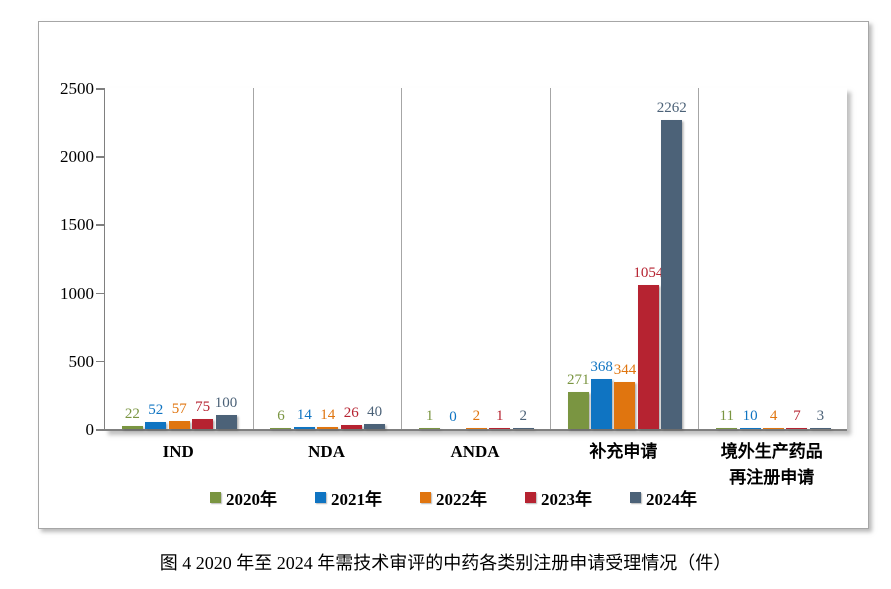 The image size is (891, 589). Describe the element at coordinates (156, 409) in the screenshot. I see `bar-value-label: 52` at that location.